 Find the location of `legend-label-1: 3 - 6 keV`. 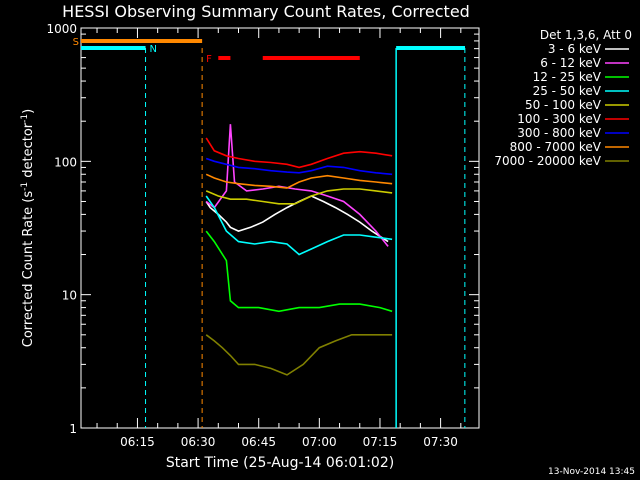

legend-label-1: 3 - 6 keV is located at coordinates (575, 49).